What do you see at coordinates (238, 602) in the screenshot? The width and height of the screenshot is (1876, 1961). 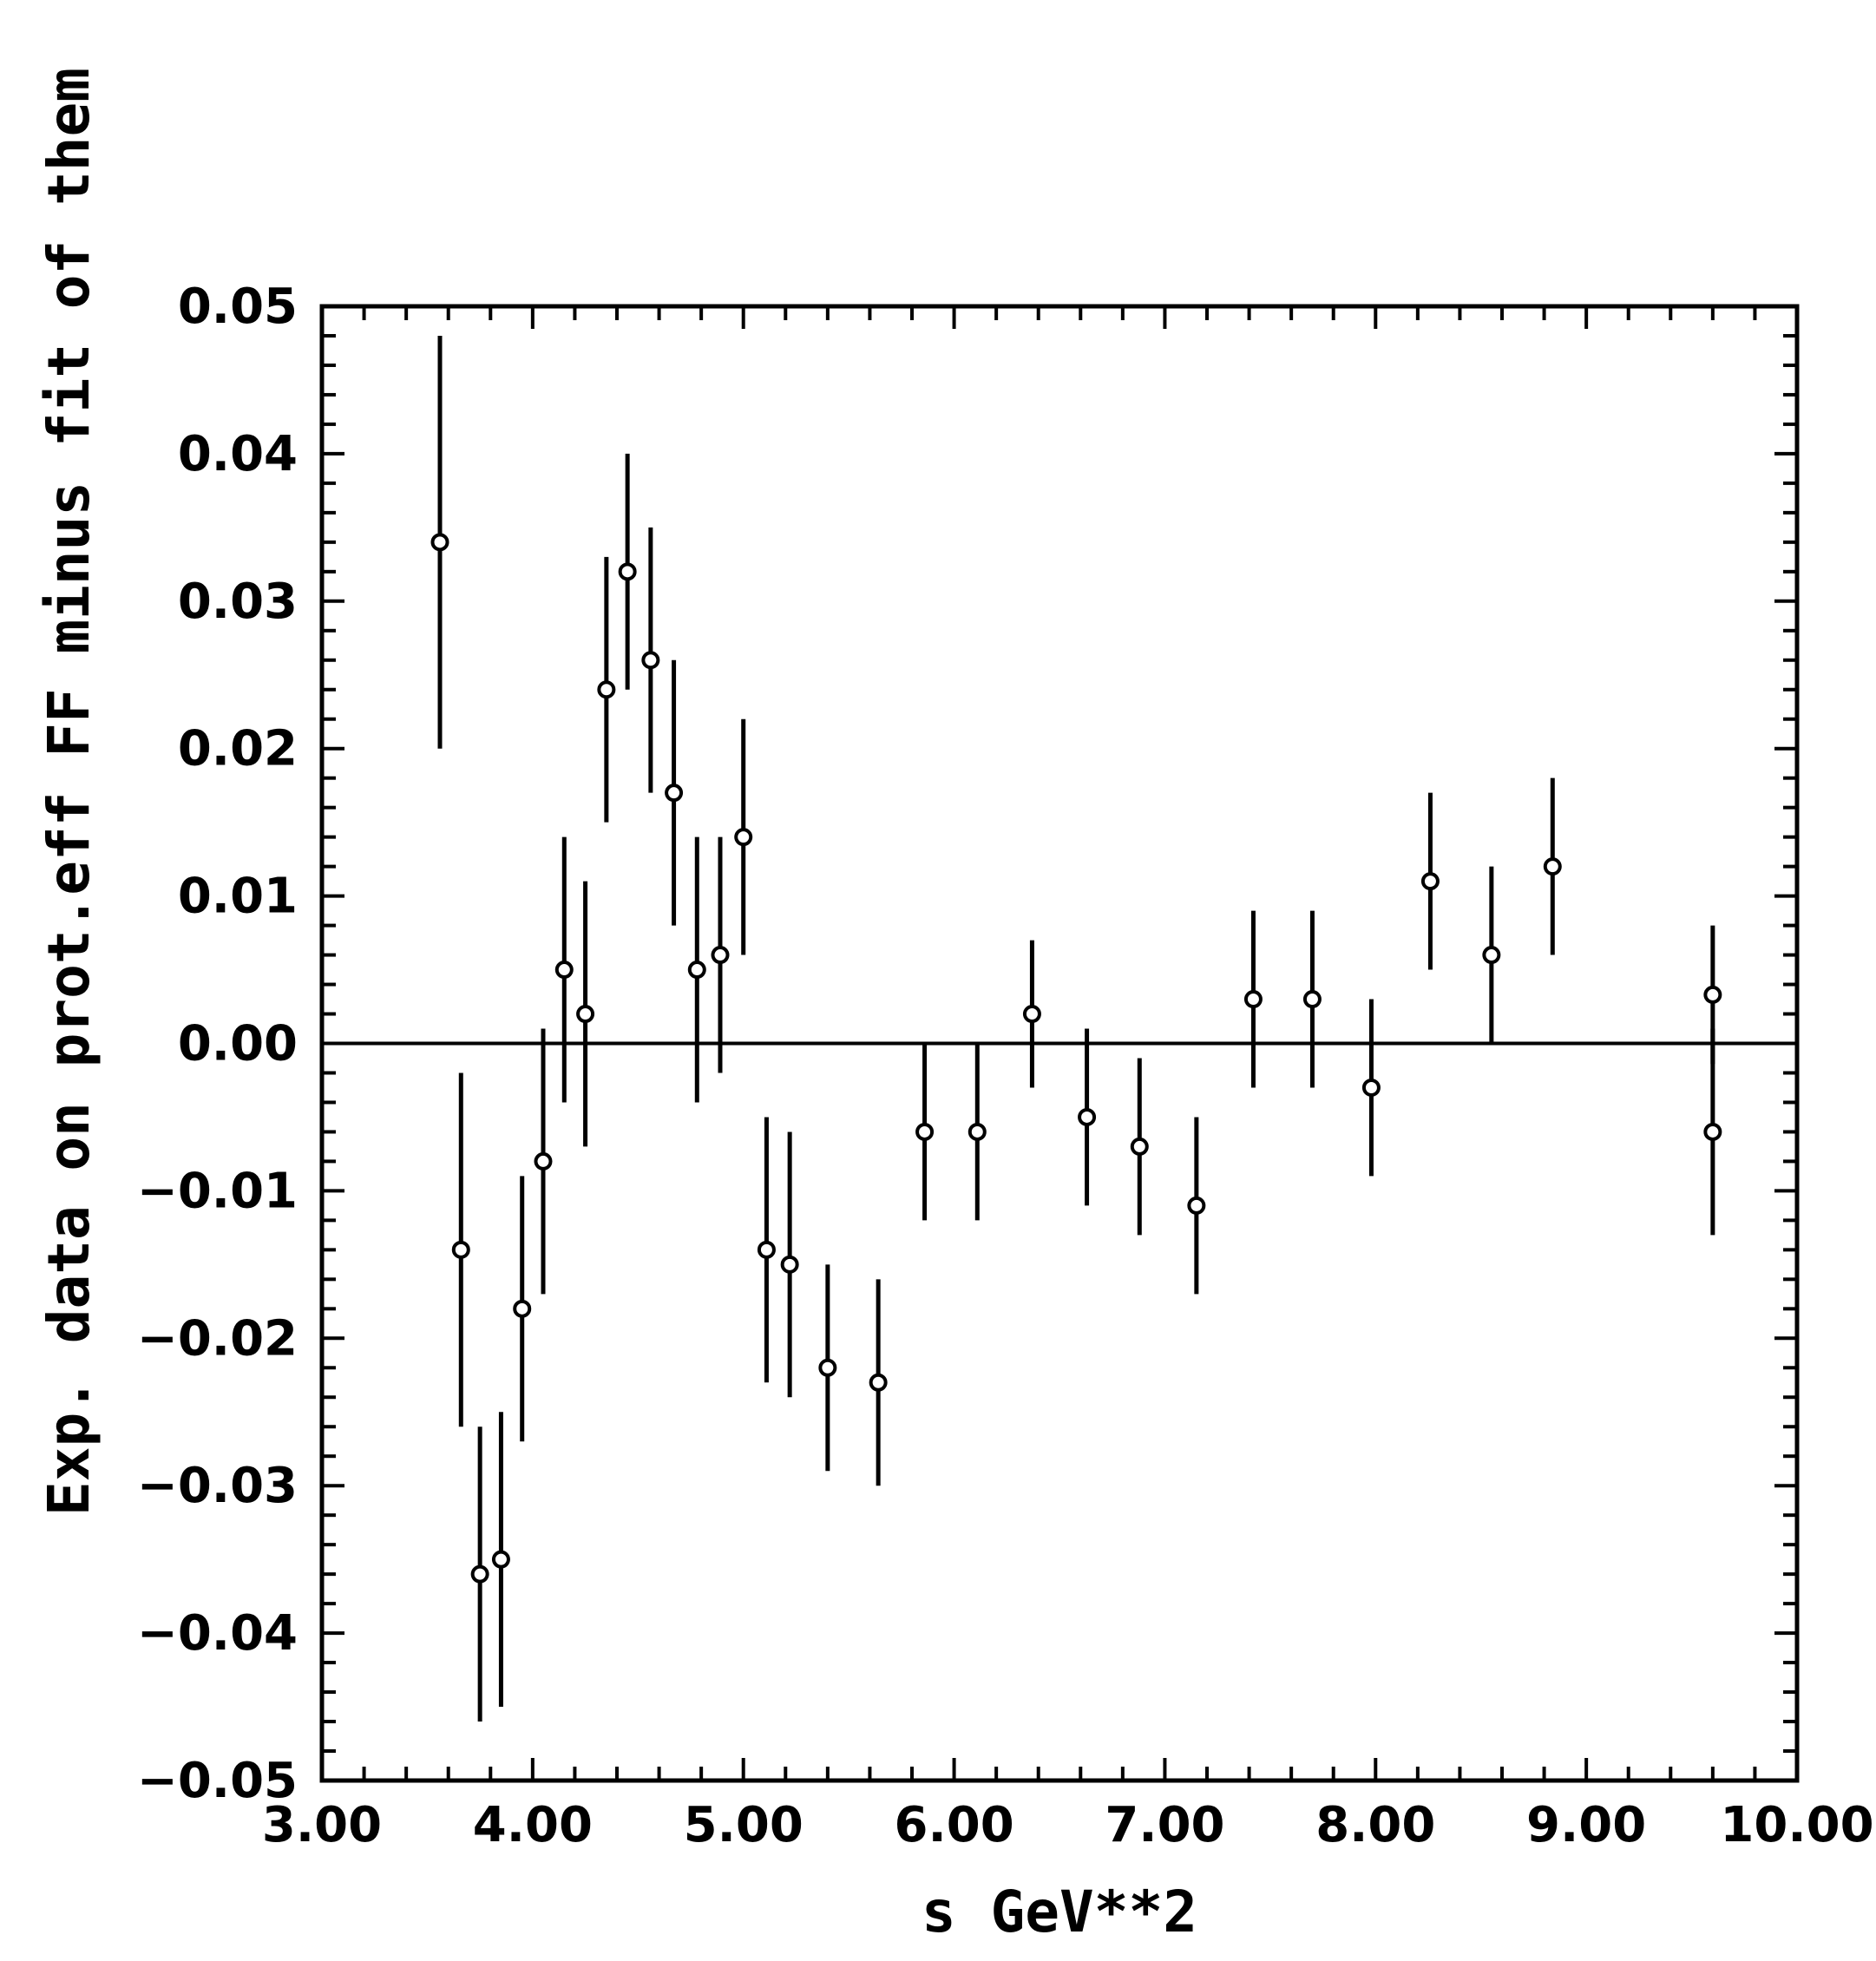 I see `y-tick-label: 0.03` at bounding box center [238, 602].